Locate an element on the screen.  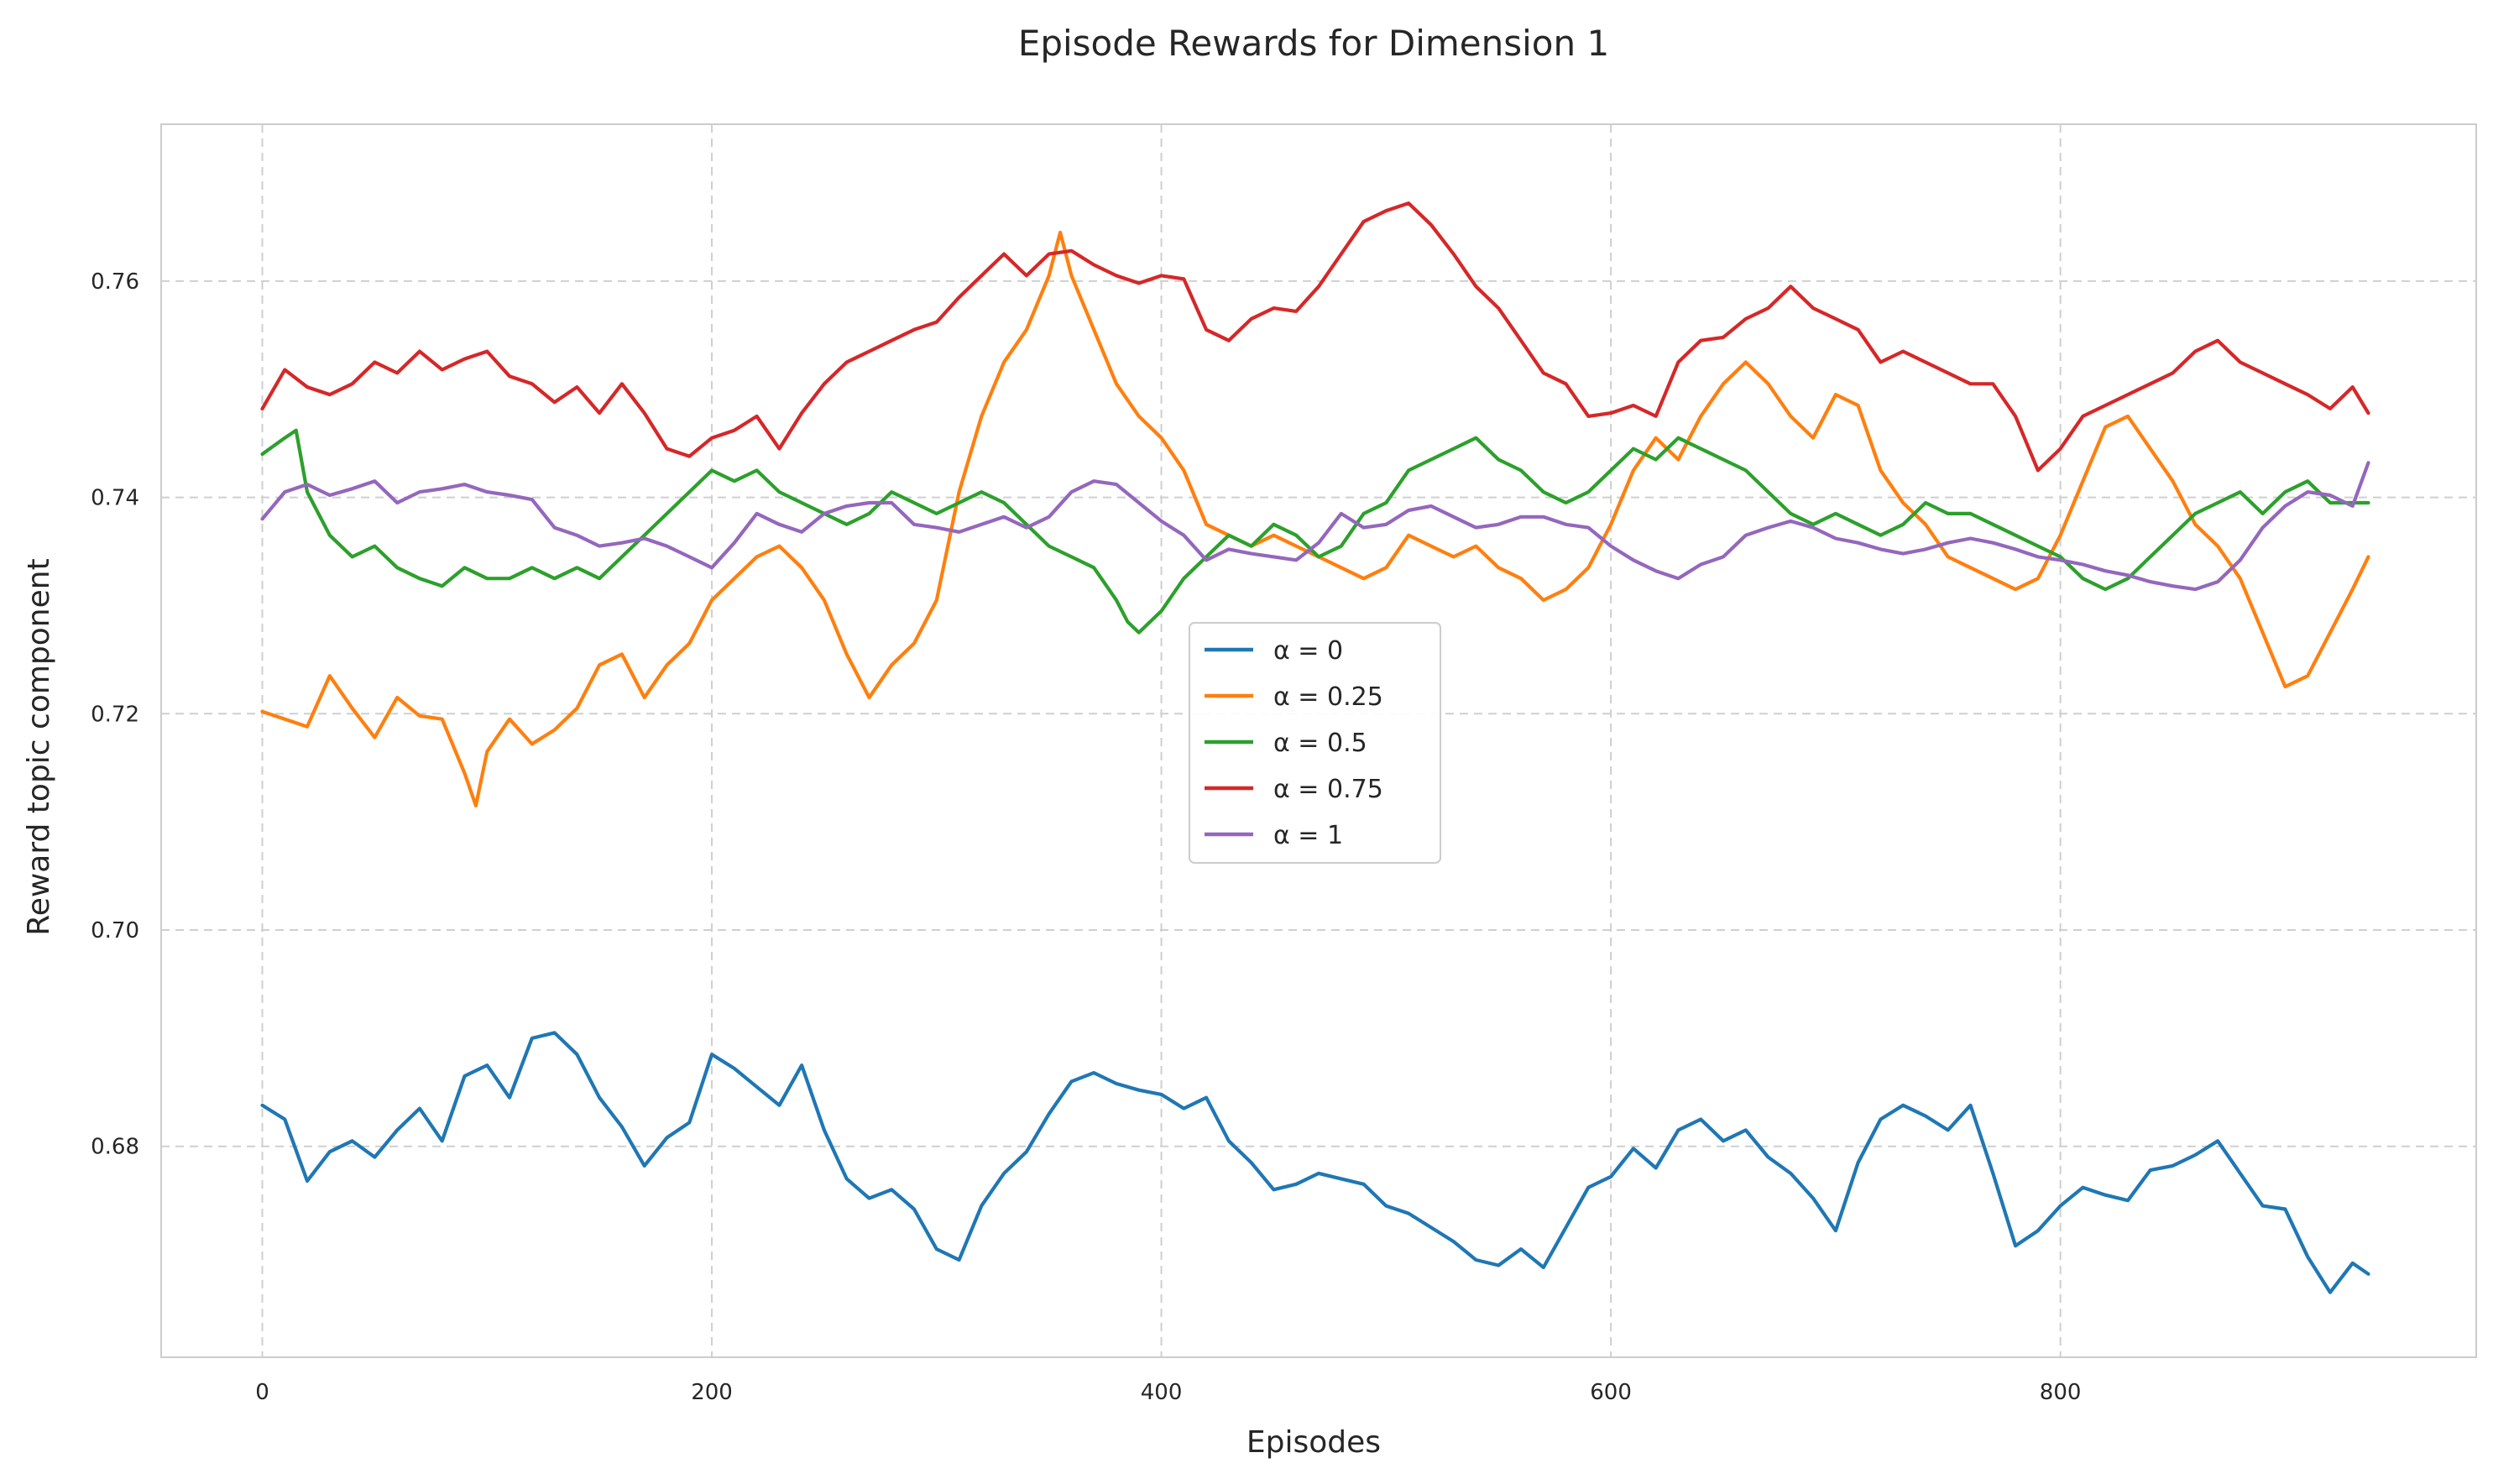
chart-title: Episode Rewards for Dimension 1 is located at coordinates (1313, 43).